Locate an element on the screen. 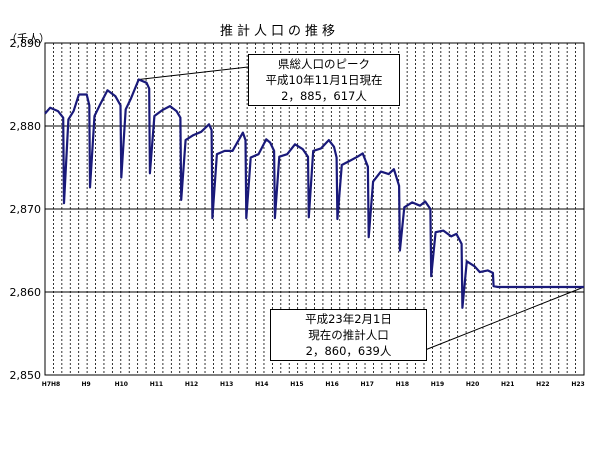 This screenshot has height=450, width=600. latest-note-line-3: 2，860，639人 is located at coordinates (348, 351).